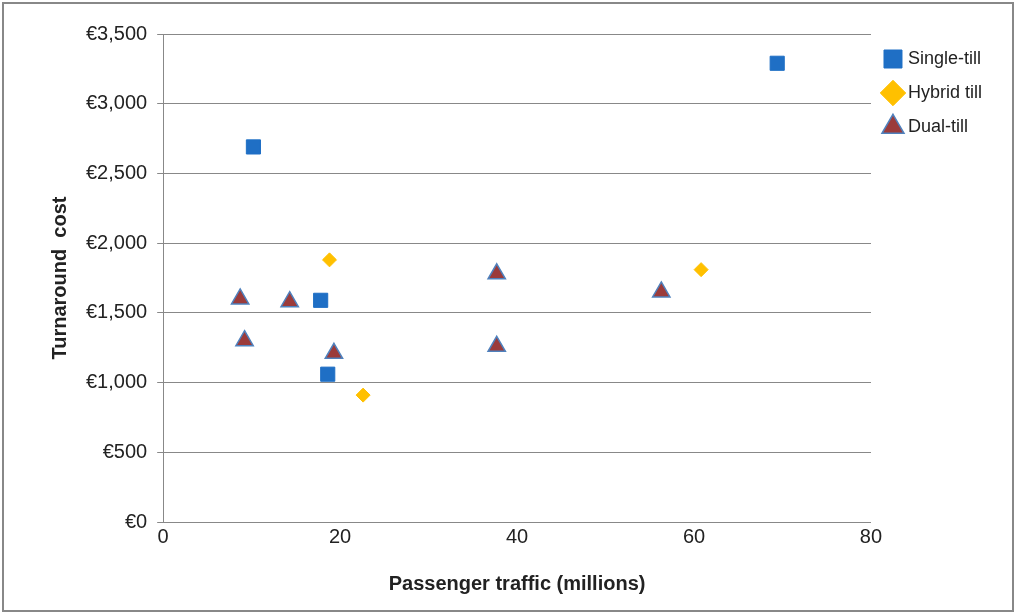 The height and width of the screenshot is (616, 1020). What do you see at coordinates (136, 520) in the screenshot?
I see `y-tick-label: €0` at bounding box center [136, 520].